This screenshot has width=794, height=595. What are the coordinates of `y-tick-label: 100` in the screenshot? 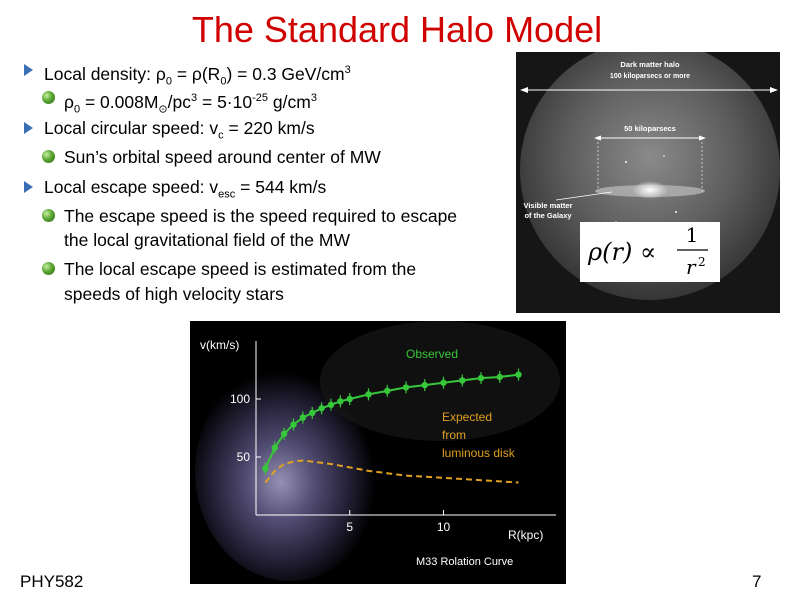 It's located at (240, 399).